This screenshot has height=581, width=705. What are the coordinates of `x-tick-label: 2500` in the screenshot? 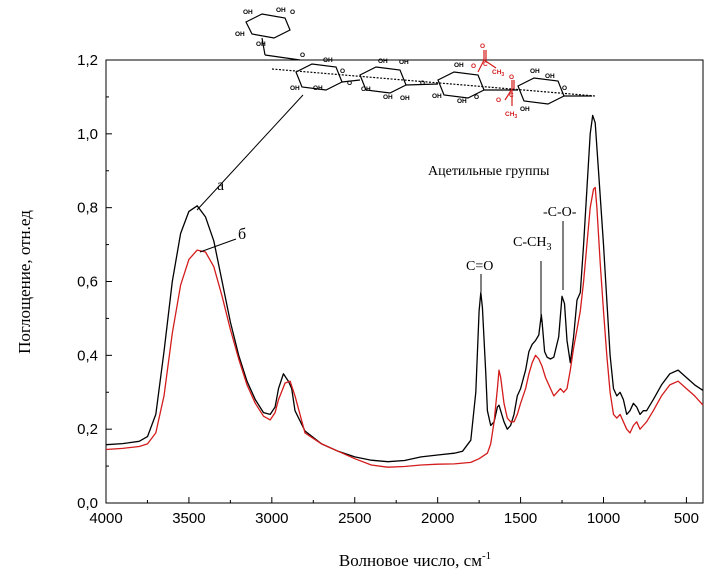 It's located at (354, 518).